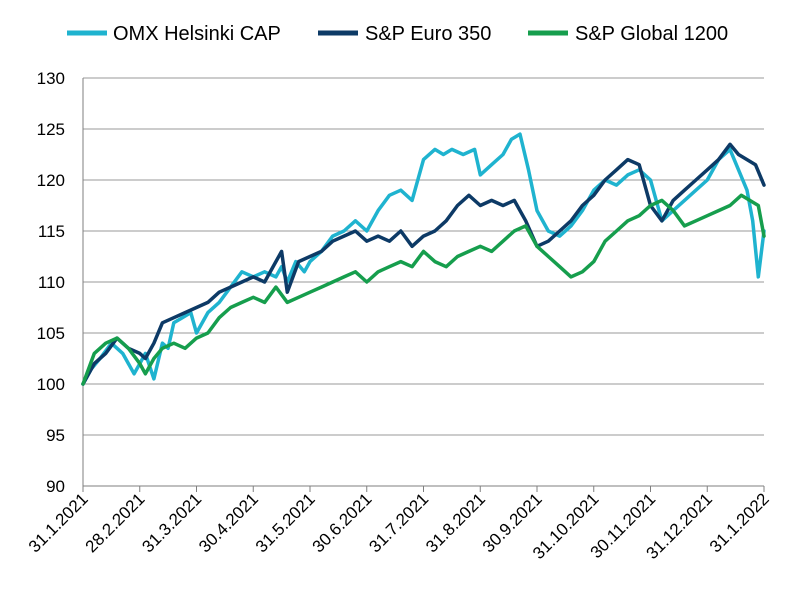 This screenshot has width=804, height=598. What do you see at coordinates (455, 522) in the screenshot?
I see `x-tick-label: 31.8.2021` at bounding box center [455, 522].